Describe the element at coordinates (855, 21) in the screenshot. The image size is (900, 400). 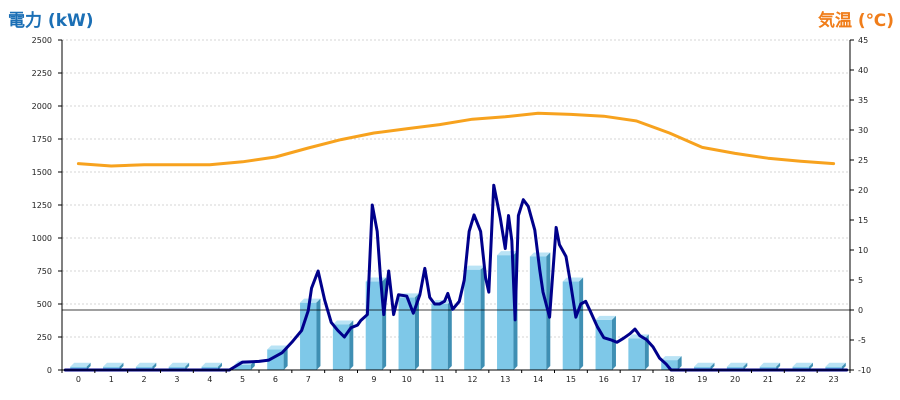
I see `right-axis-title: 気温 (℃)` at that location.